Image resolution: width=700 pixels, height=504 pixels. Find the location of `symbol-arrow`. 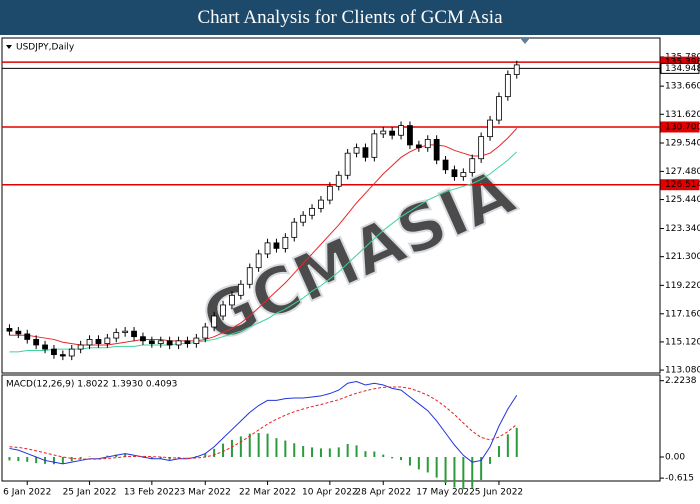

symbol-arrow is located at coordinates (9, 47).